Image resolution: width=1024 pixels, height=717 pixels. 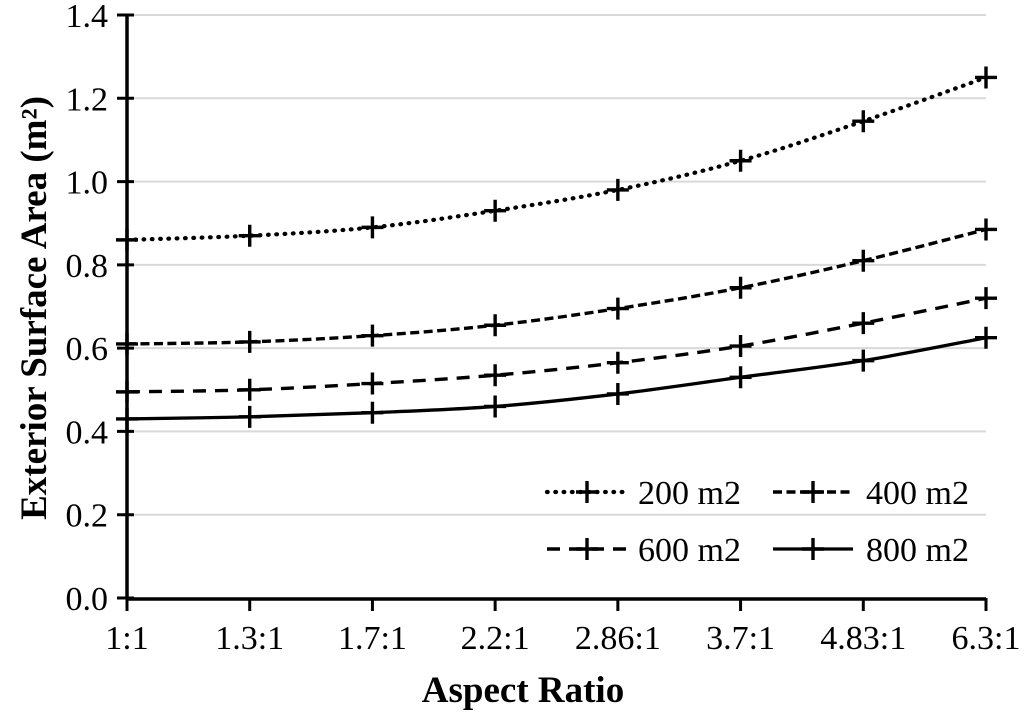 I want to click on series-line-600-m2, so click(x=556, y=345).